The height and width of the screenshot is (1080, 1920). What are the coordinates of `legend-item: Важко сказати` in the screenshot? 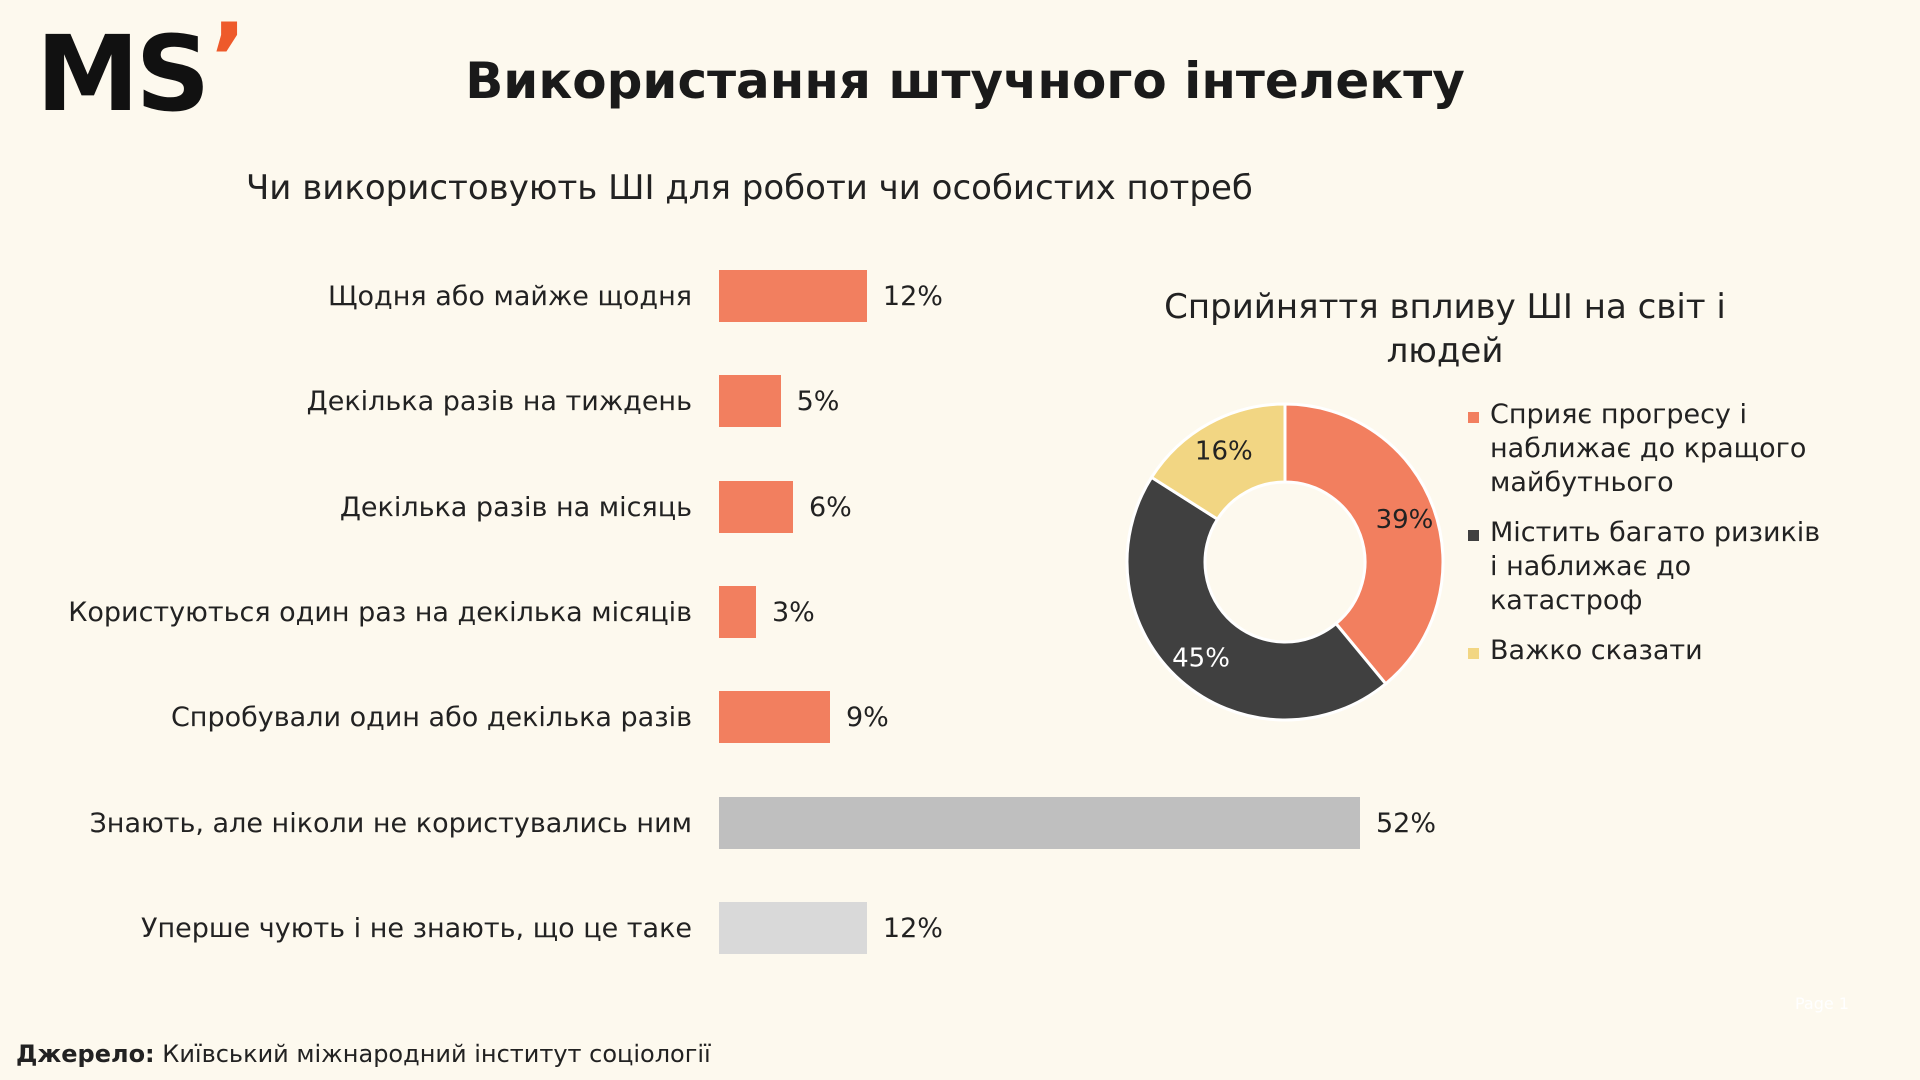 It's located at (1648, 651).